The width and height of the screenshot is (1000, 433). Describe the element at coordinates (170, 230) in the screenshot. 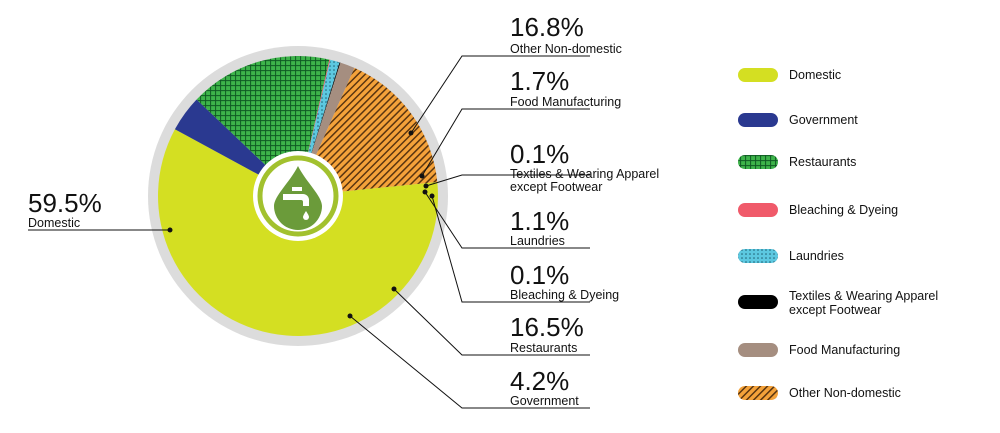

I see `leader-dot-domestic` at that location.